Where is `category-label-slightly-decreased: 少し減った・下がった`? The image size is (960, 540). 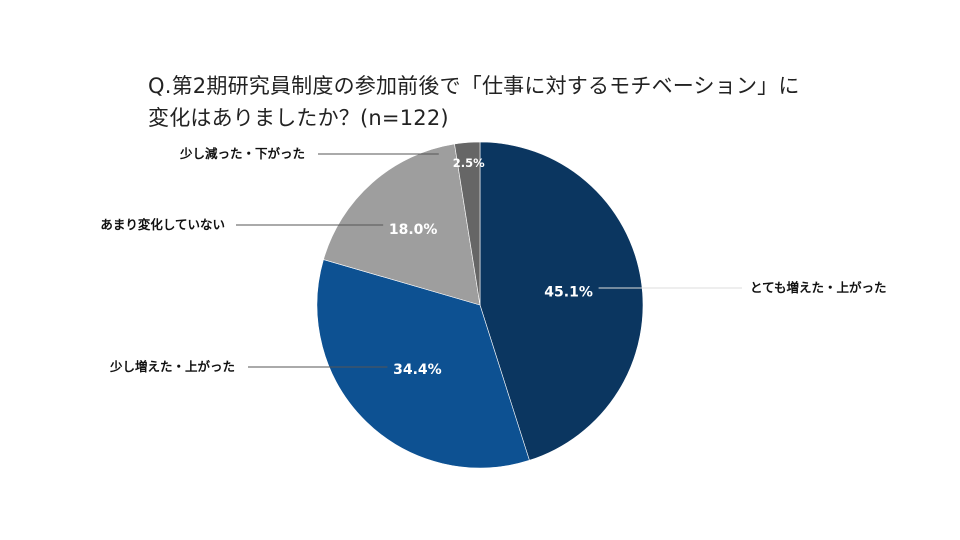 category-label-slightly-decreased: 少し減った・下がった is located at coordinates (242, 153).